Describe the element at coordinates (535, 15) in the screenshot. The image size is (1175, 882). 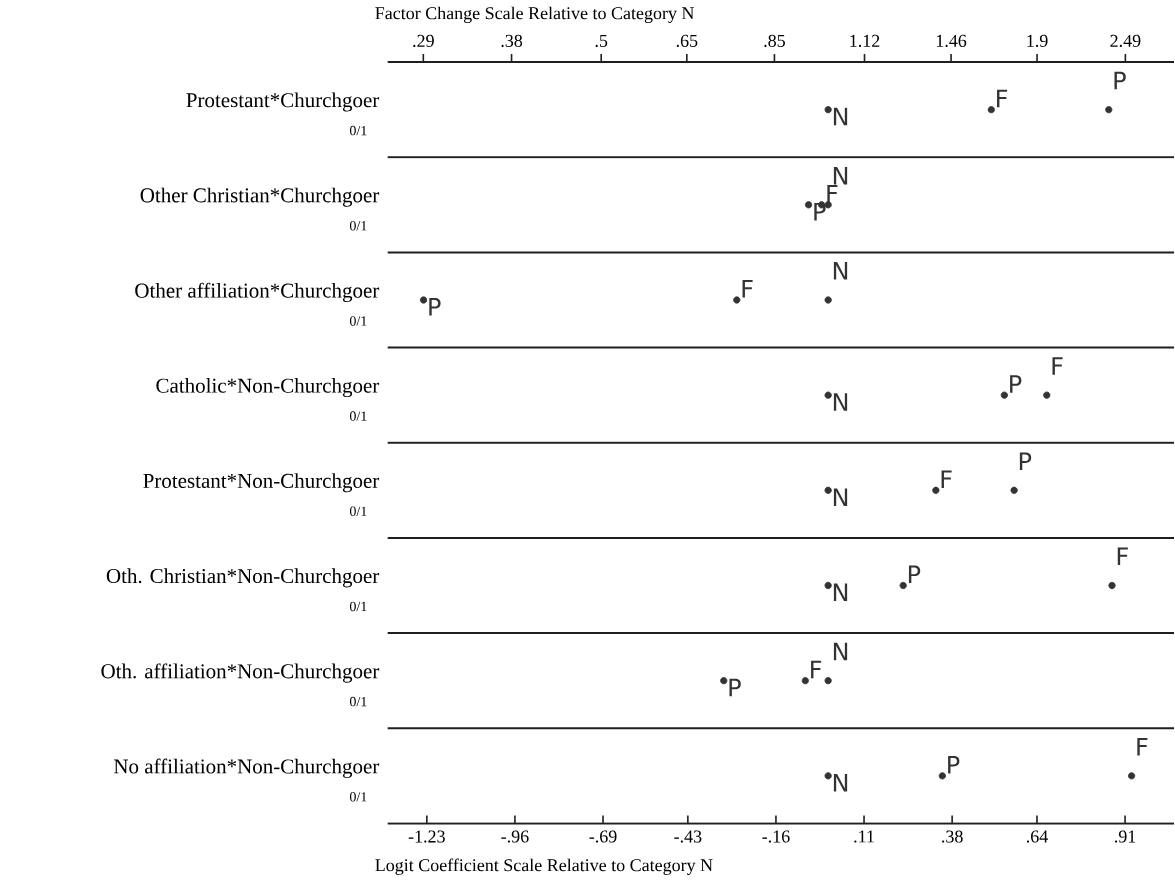
I see `x2-axis-title: Factor Change Scale Relative to Category N` at that location.